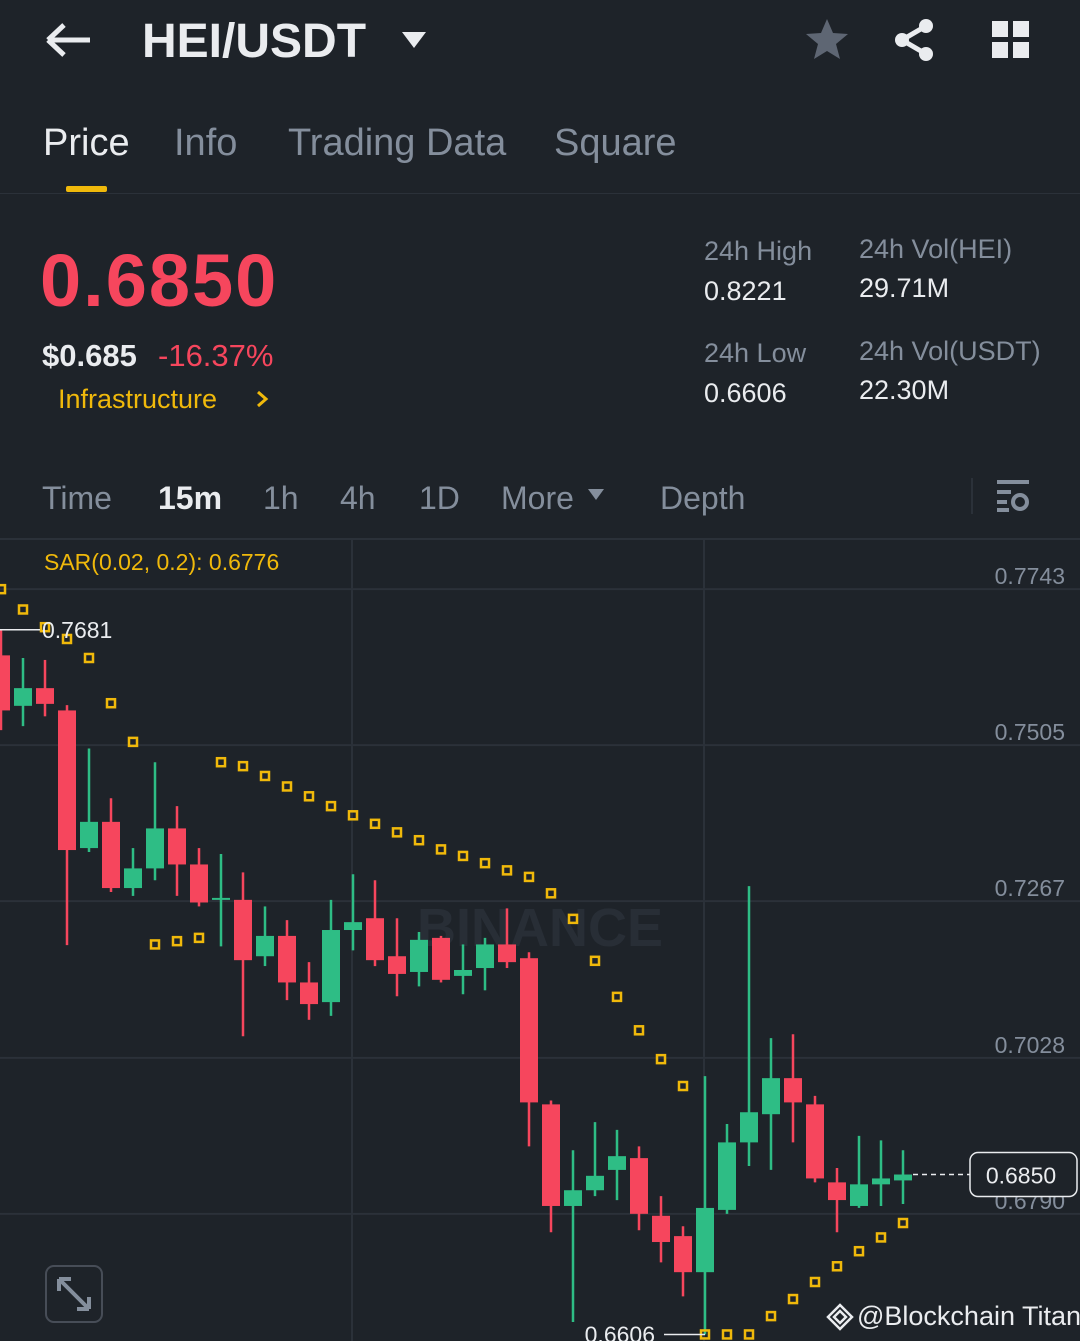 Image resolution: width=1080 pixels, height=1341 pixels. Describe the element at coordinates (77, 498) in the screenshot. I see `interval: Time` at that location.